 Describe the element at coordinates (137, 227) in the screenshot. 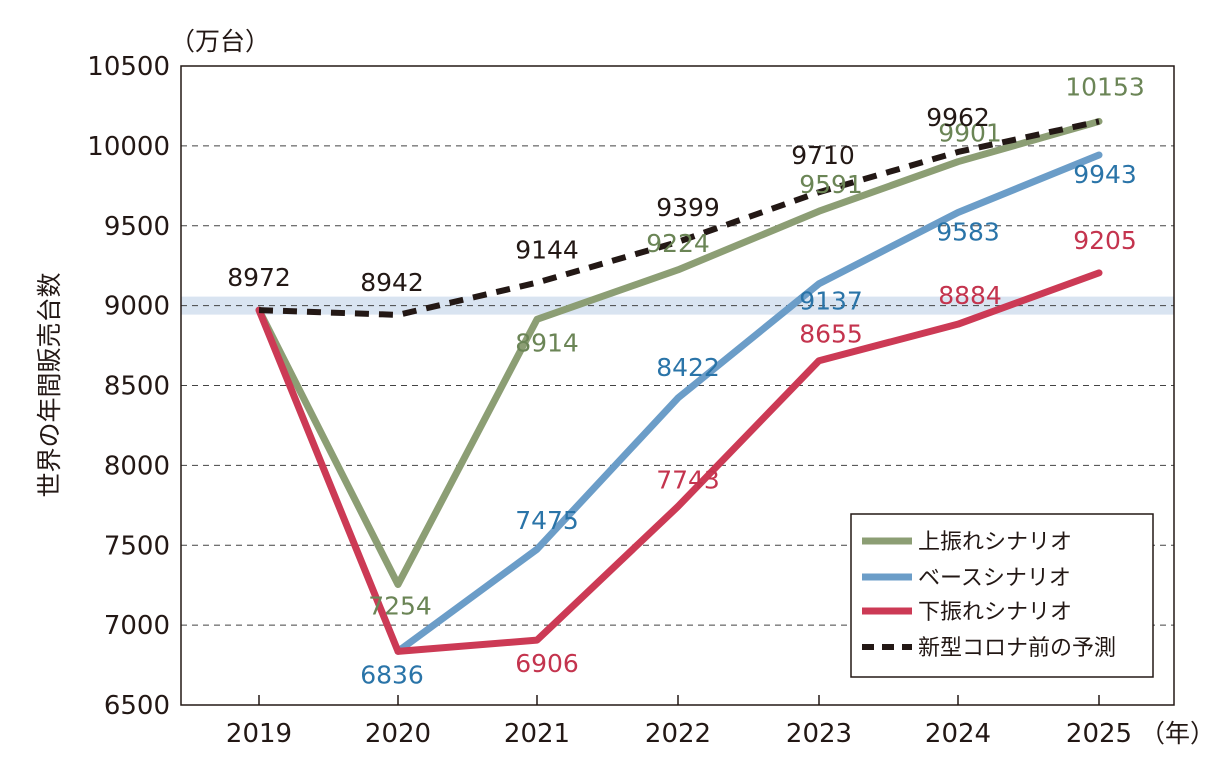

I see `y-tick-label: 9500` at that location.